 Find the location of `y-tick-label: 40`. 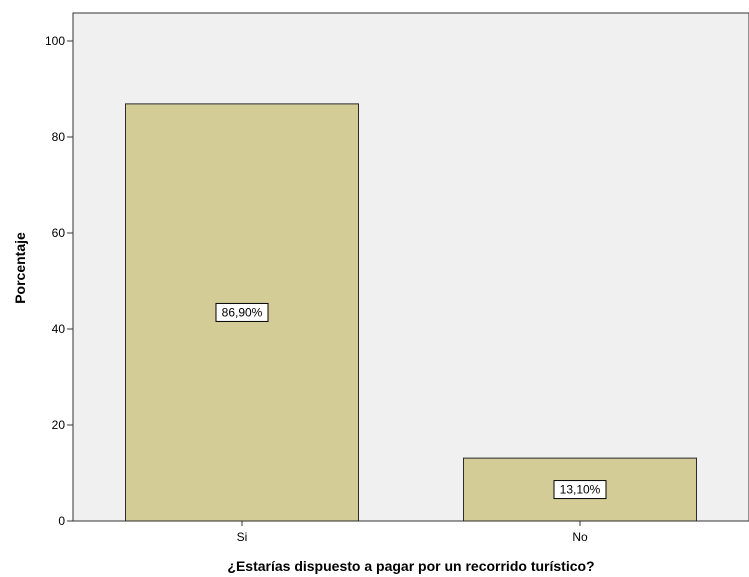

y-tick-label: 40 is located at coordinates (59, 329).